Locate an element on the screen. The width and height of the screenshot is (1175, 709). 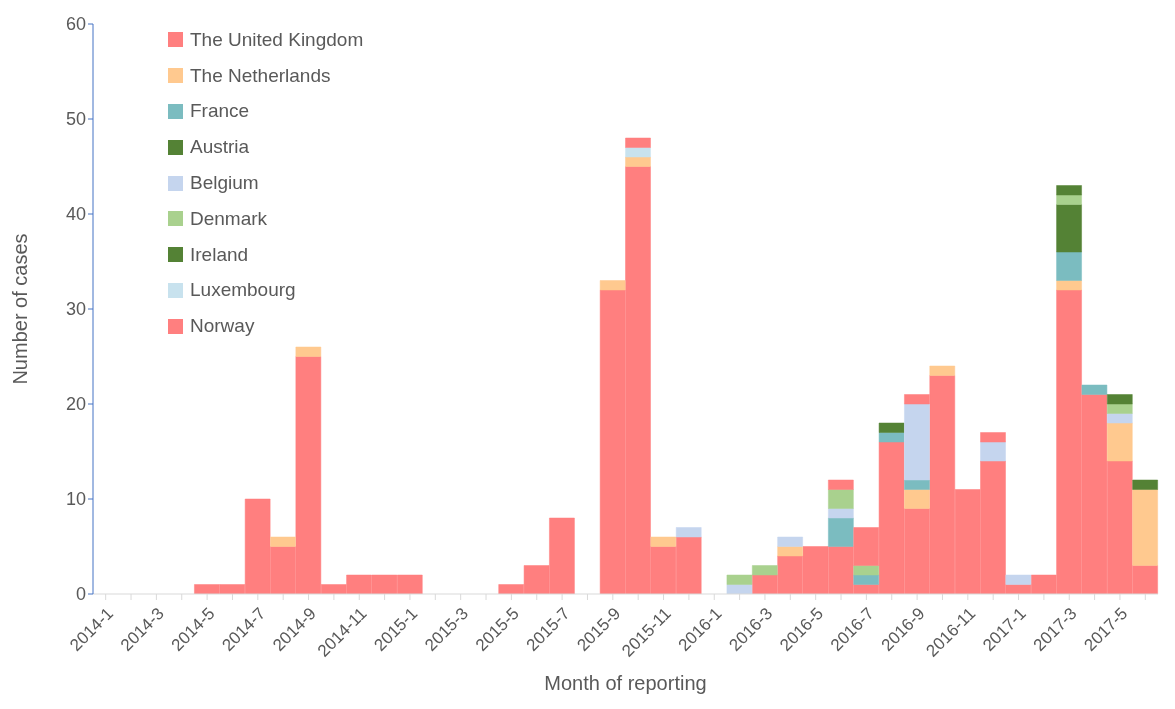
legend-label: The United Kingdom is located at coordinates (277, 39).